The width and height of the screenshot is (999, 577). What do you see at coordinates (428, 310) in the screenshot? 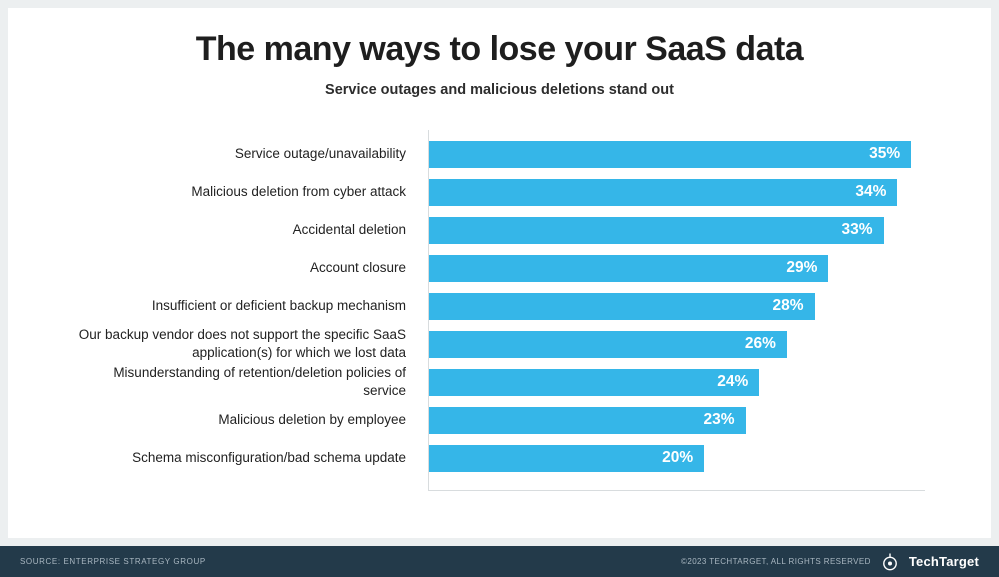
I see `y-axis-line` at bounding box center [428, 310].